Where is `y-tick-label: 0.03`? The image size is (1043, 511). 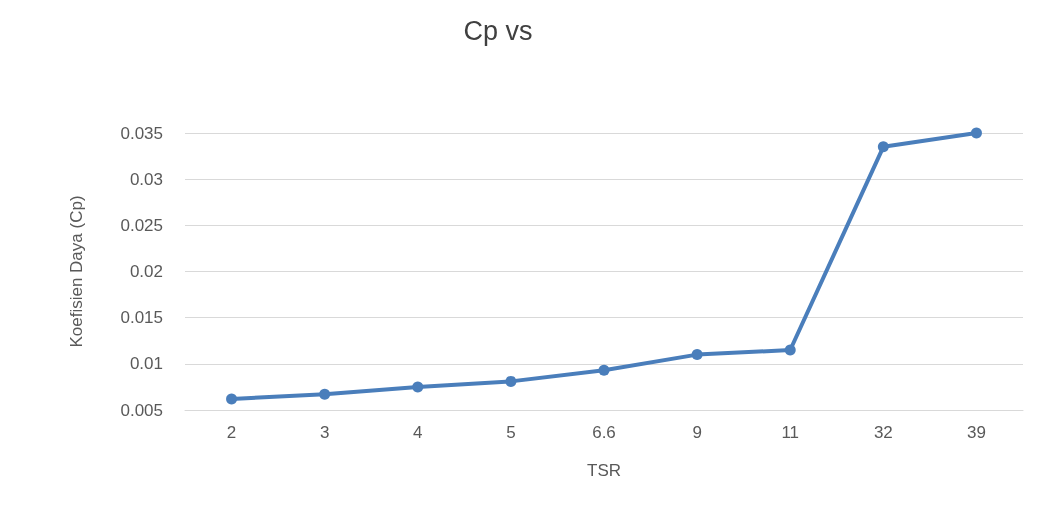 y-tick-label: 0.03 is located at coordinates (146, 179).